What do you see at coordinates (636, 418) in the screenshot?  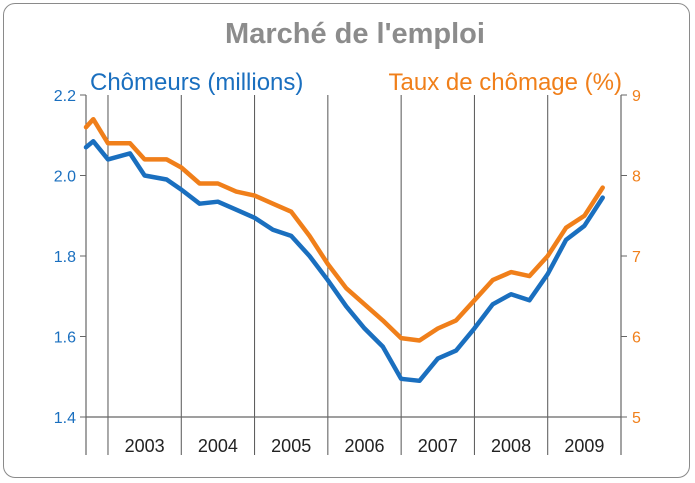 I see `right-tick-label: 5` at bounding box center [636, 418].